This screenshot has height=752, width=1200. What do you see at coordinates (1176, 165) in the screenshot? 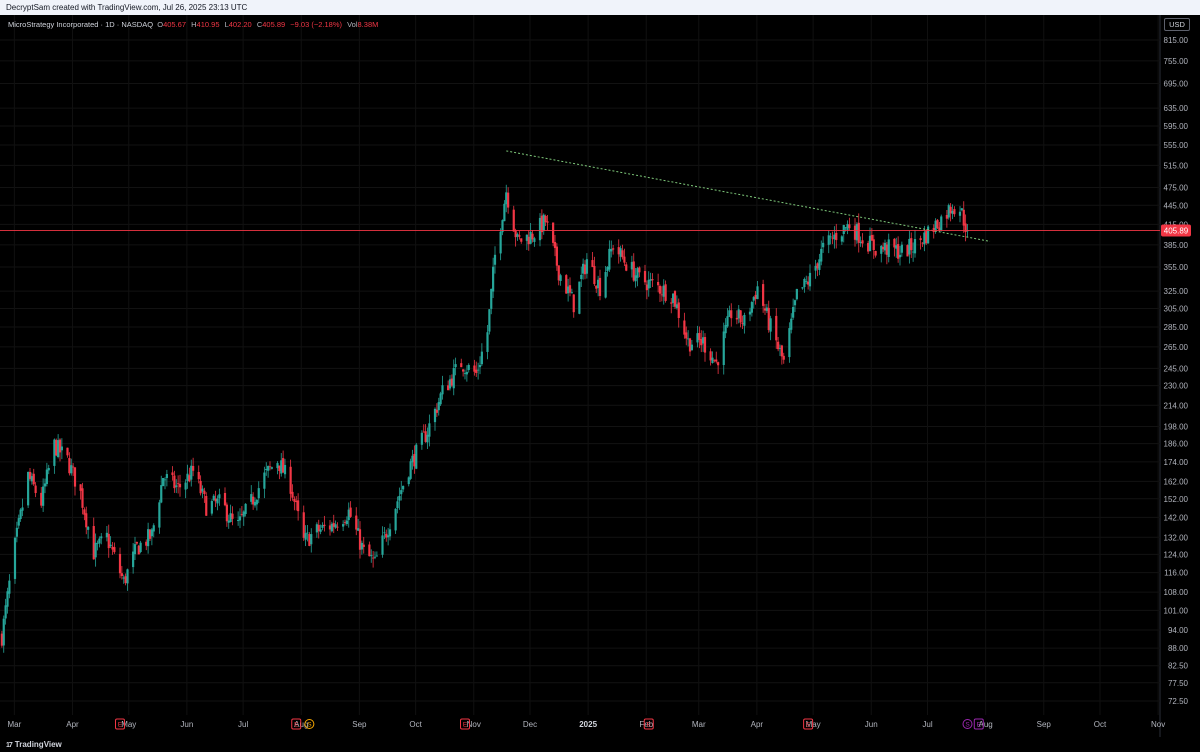
I see `y-tick-label: 515.00` at bounding box center [1176, 165].